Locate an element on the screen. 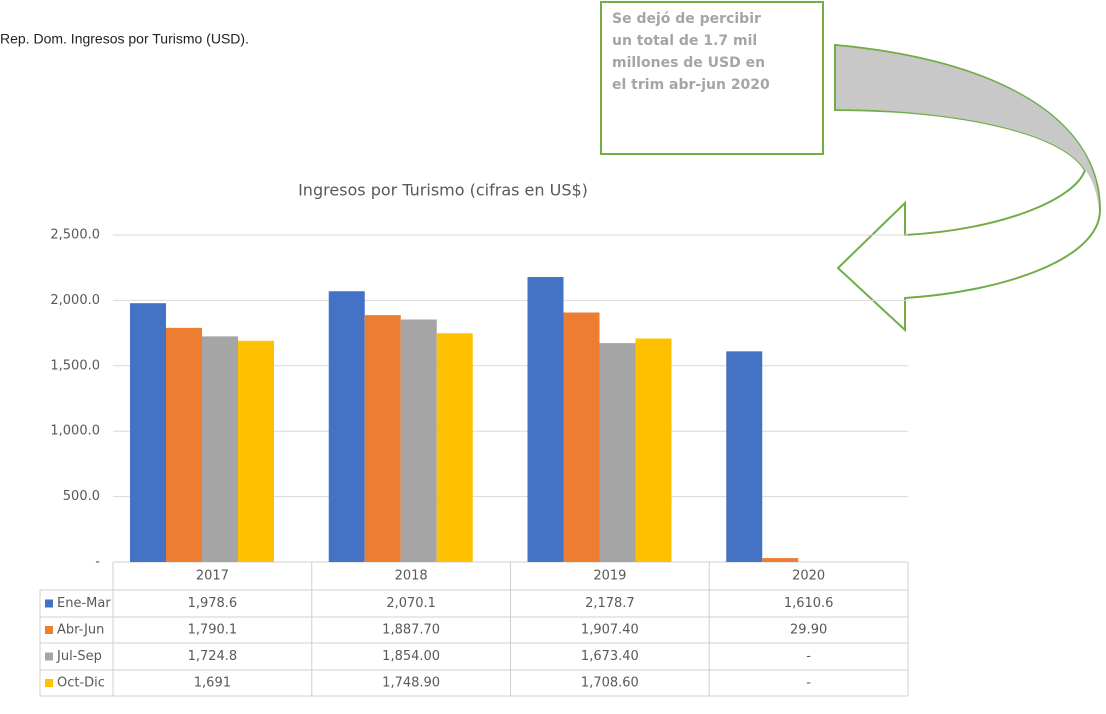 This screenshot has width=1106, height=714. value-label: 1,691 is located at coordinates (212, 683).